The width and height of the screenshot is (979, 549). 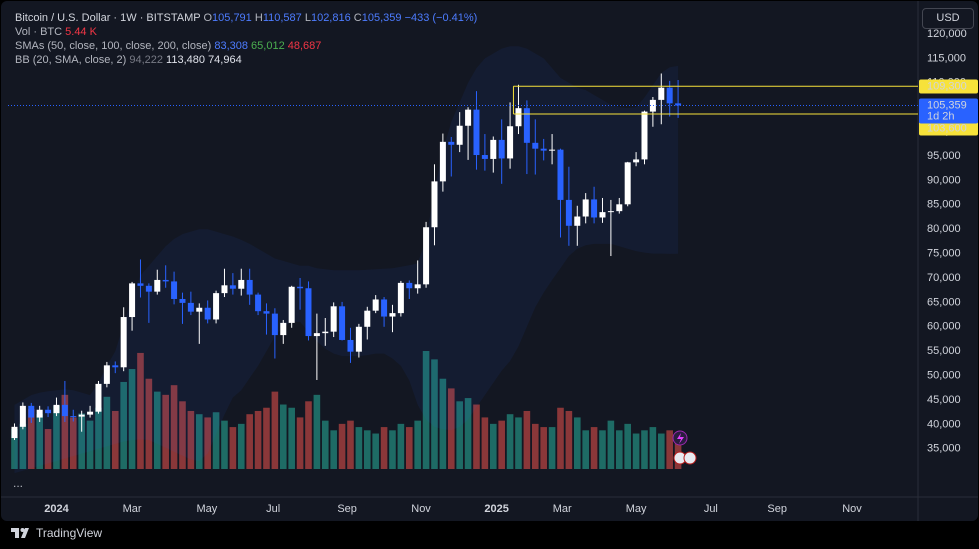 I want to click on indicator-label: BB (20, SMA, close, 2), so click(x=71, y=60).